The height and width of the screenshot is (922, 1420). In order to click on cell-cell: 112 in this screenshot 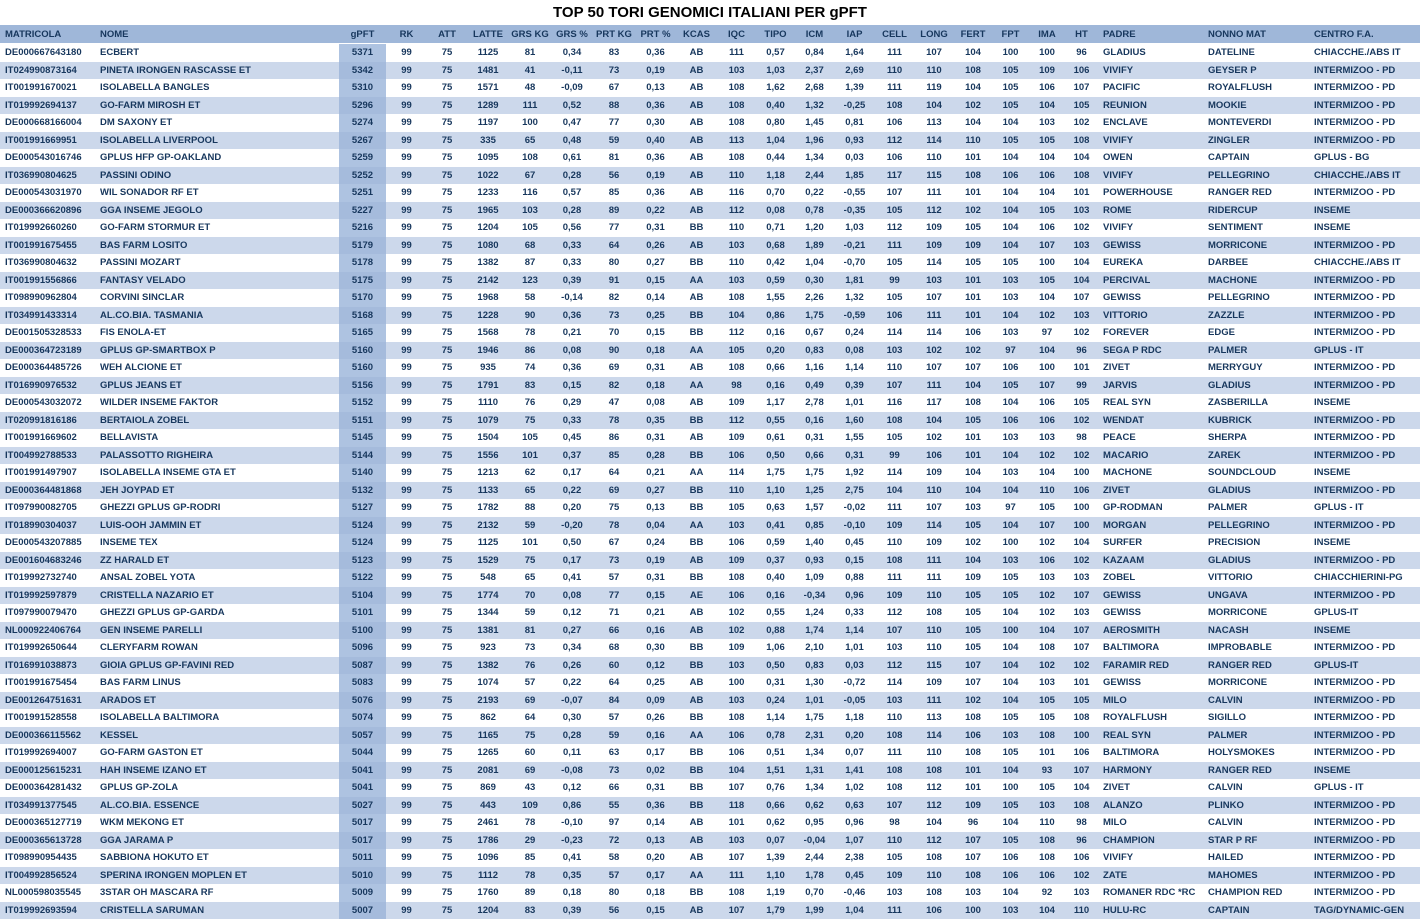, I will do `click(894, 140)`.